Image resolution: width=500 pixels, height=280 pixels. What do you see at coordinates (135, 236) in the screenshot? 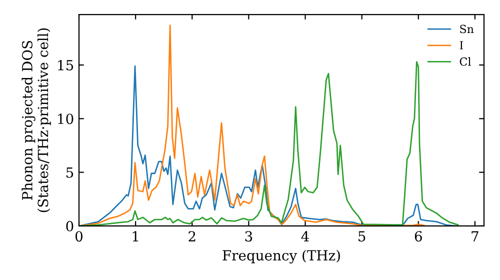
I see `x-tick-label: 1` at bounding box center [135, 236].